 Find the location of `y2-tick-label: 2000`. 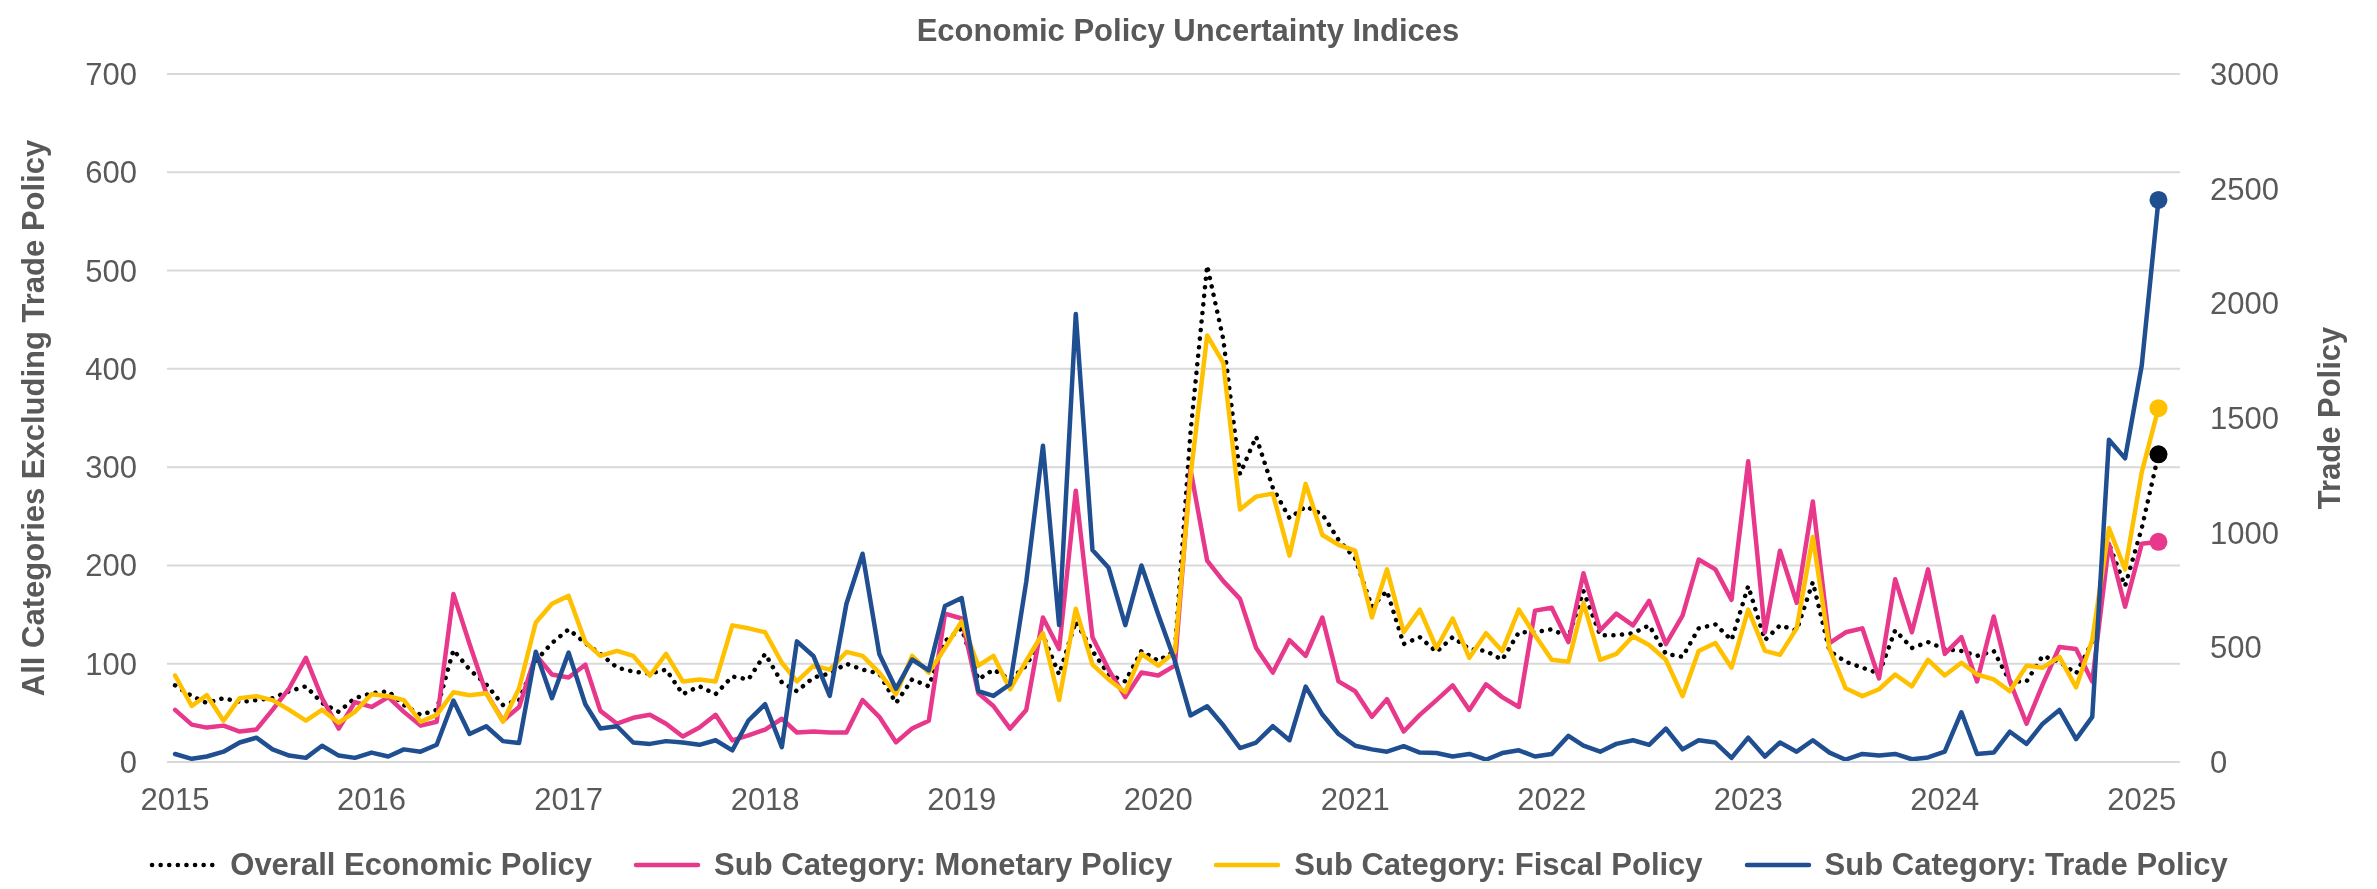

y2-tick-label: 2000 is located at coordinates (2244, 304).